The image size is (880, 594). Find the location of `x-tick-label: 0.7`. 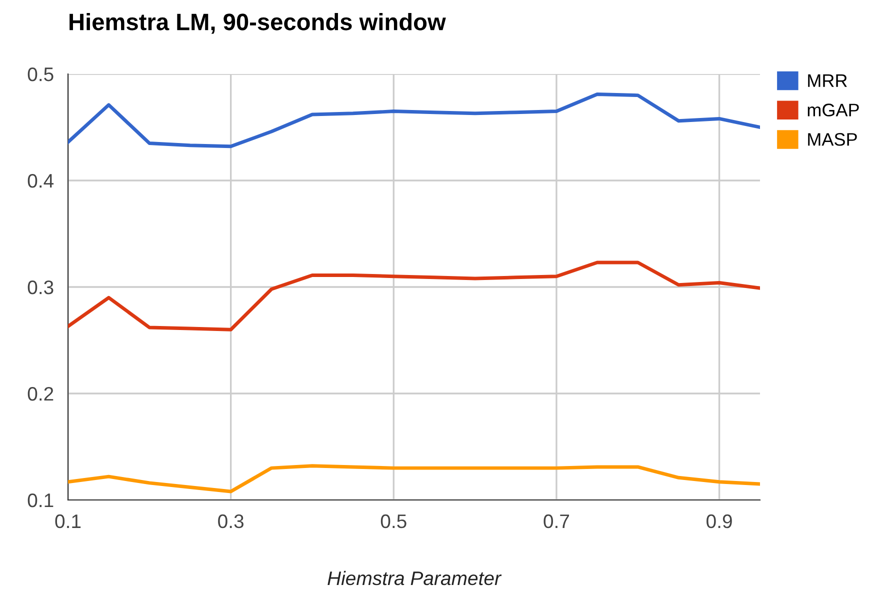

x-tick-label: 0.7 is located at coordinates (557, 521).